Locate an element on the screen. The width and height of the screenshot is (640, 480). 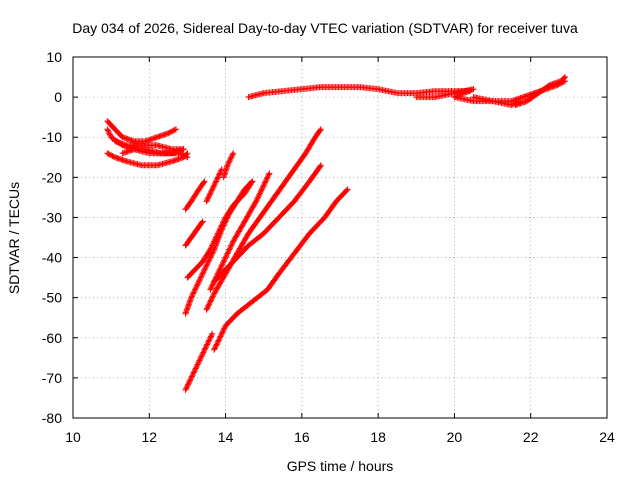
y-axis-label: SDTVAR / TECUs is located at coordinates (14, 238).